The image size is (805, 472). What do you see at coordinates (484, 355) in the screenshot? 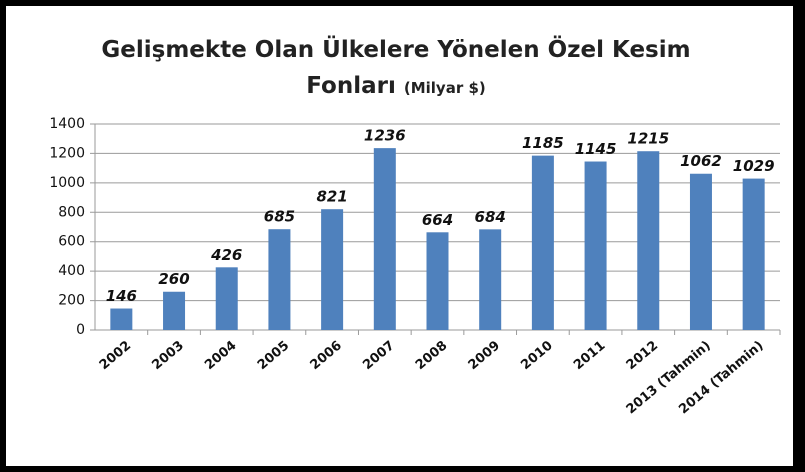
I see `x-tick-label: 2009` at bounding box center [484, 355].